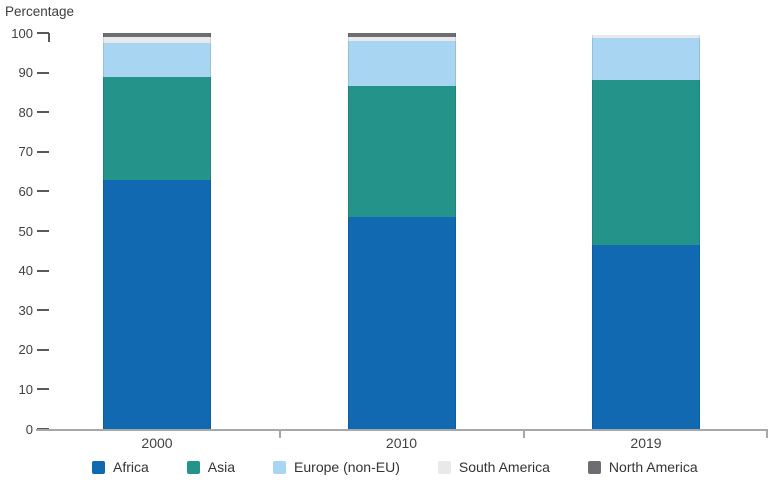 This screenshot has height=483, width=768. Describe the element at coordinates (22, 33) in the screenshot. I see `y-tick-label-100: 100` at that location.